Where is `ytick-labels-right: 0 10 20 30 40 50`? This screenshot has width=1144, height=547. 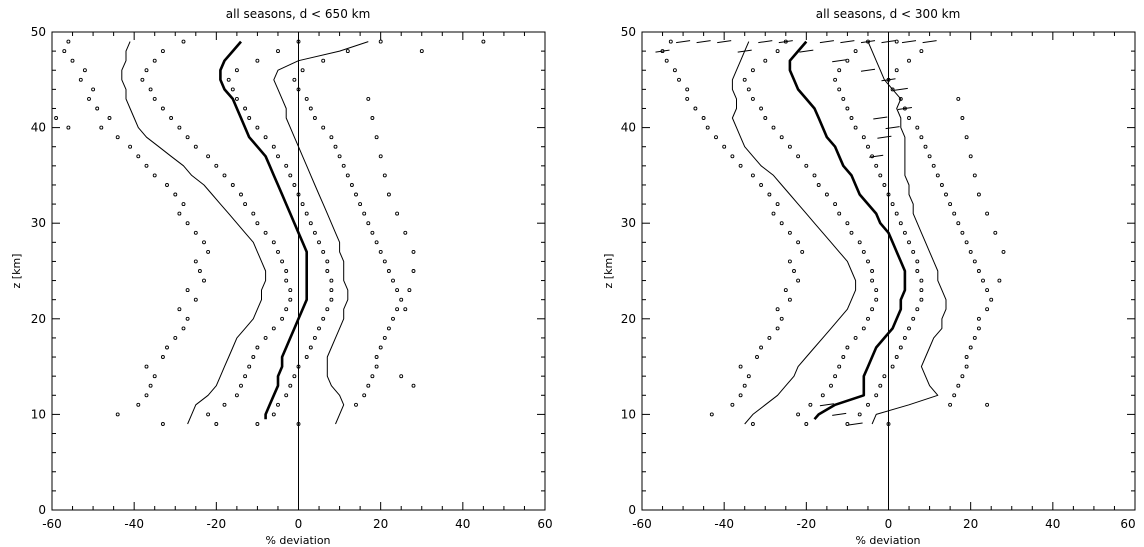 ytick-labels-right: 0 10 20 30 40 50 is located at coordinates (628, 271).